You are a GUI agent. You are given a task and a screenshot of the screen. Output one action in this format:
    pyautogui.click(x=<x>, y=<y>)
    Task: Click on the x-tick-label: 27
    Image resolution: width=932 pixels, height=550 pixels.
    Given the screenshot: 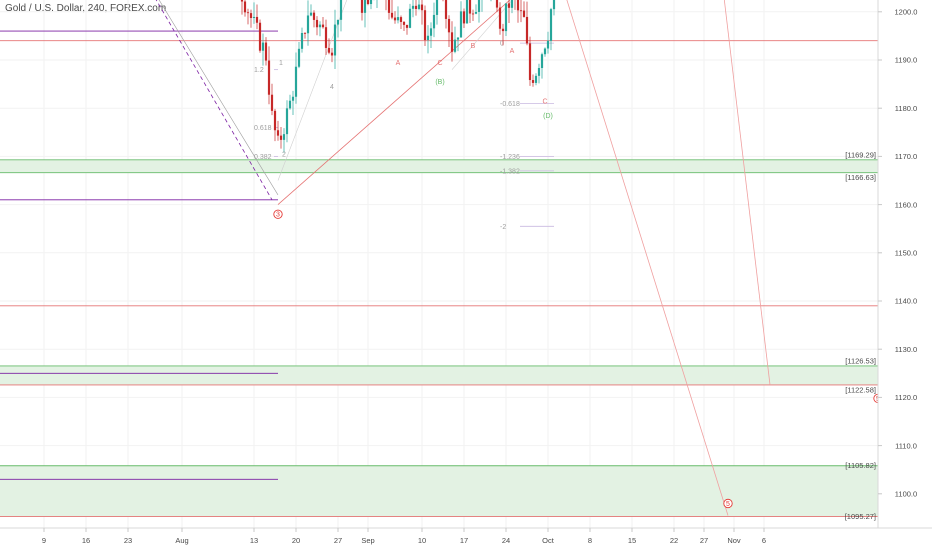 What is the action you would take?
    pyautogui.click(x=704, y=540)
    